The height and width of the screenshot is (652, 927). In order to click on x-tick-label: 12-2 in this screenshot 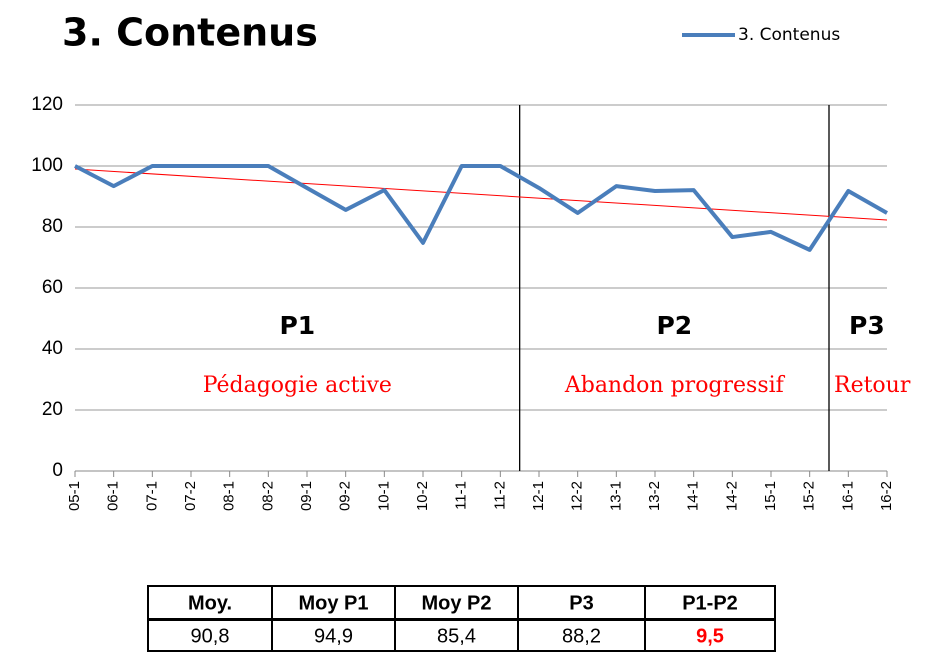, I will do `click(577, 496)`.